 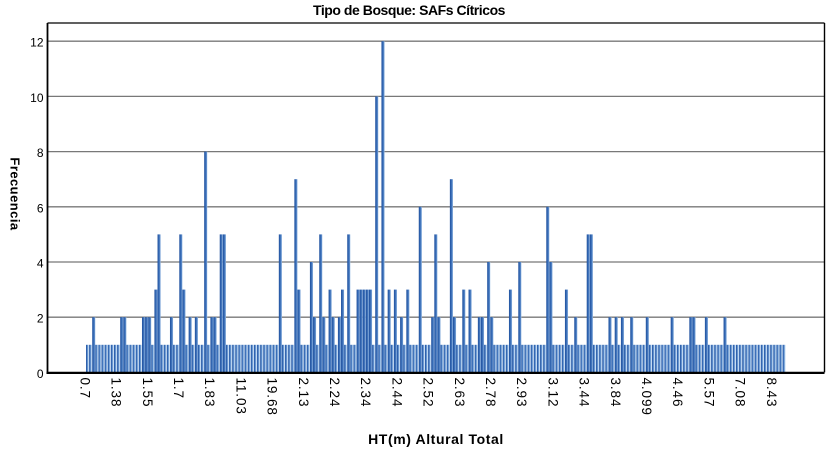 I want to click on svg-text: 2.34, so click(x=365, y=393).